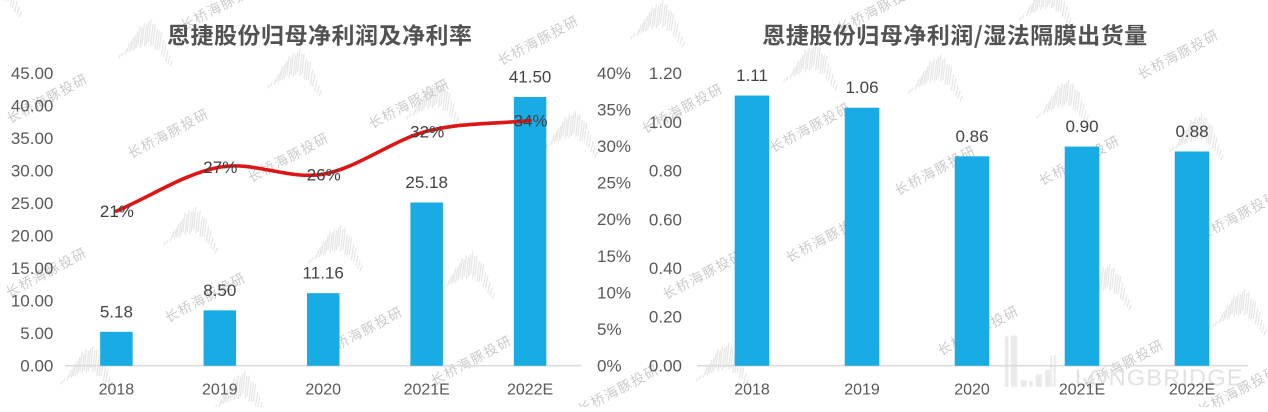  I want to click on svg-text: 0.88, so click(1191, 131).